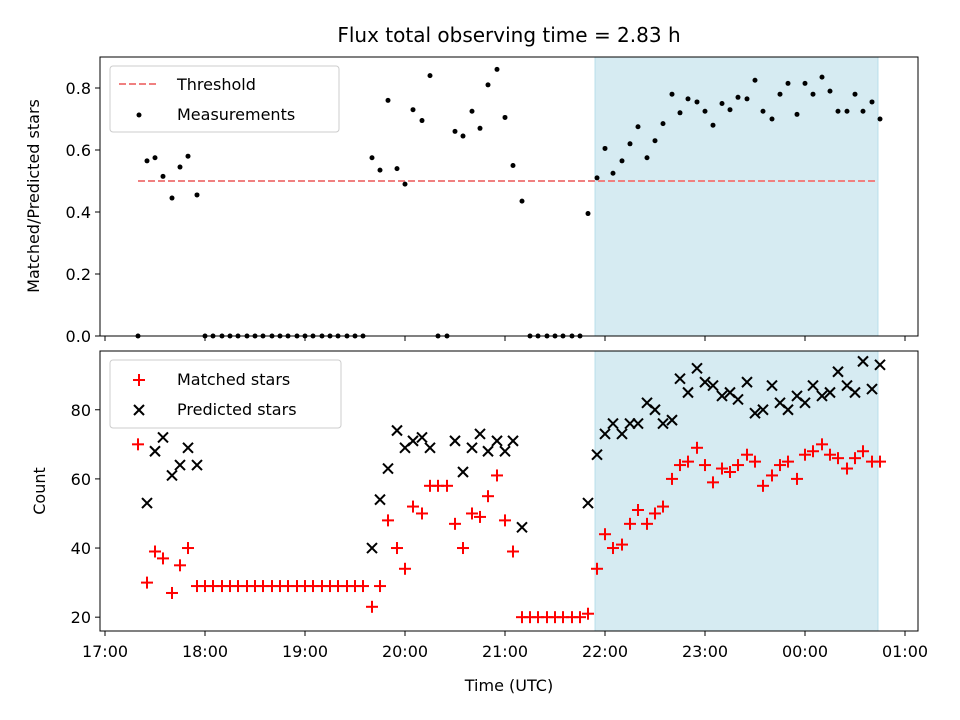 The height and width of the screenshot is (720, 960). What do you see at coordinates (225, 394) in the screenshot?
I see `count-legend: Matched stars Predicted stars` at bounding box center [225, 394].